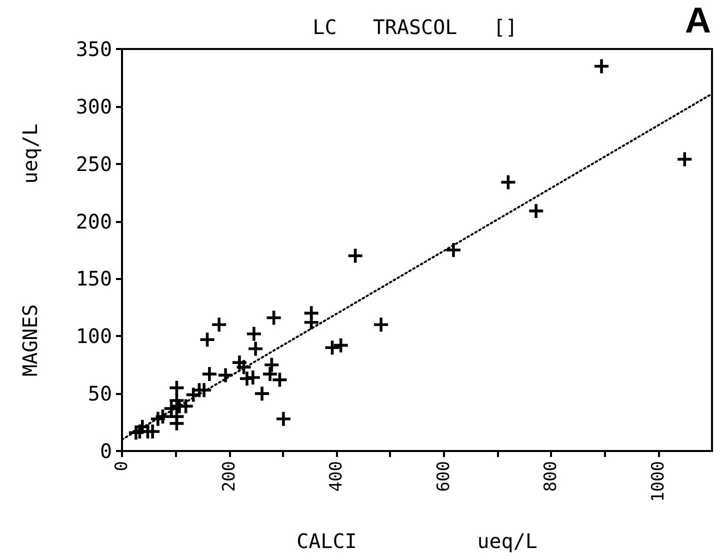 This screenshot has height=558, width=717. Describe the element at coordinates (551, 476) in the screenshot. I see `x-tick-label: 800` at that location.